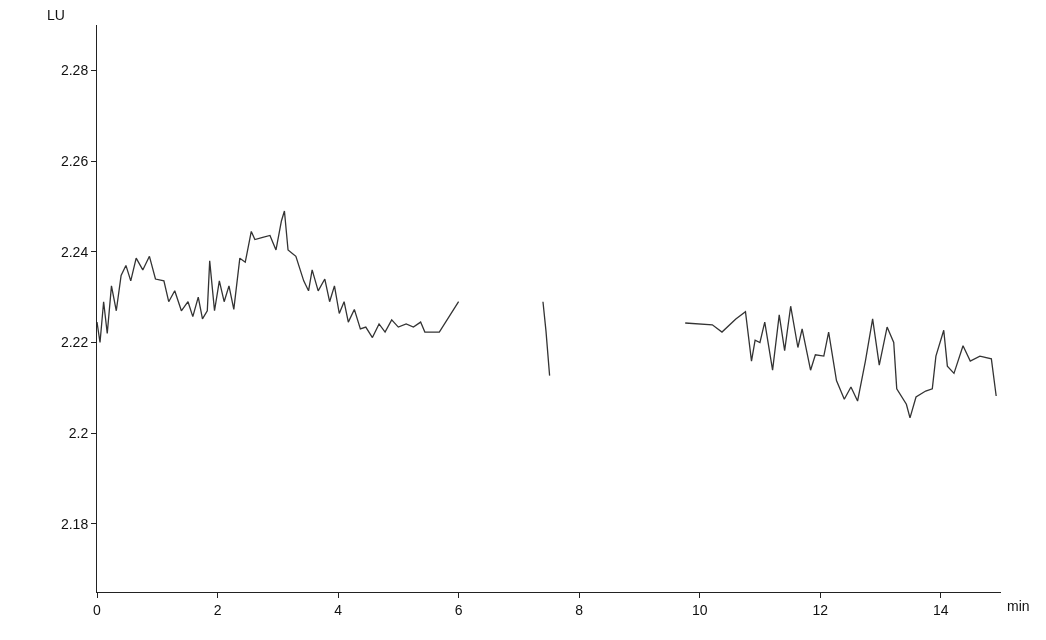 This screenshot has width=1046, height=640. I want to click on x-tick-label: 2, so click(217, 609).